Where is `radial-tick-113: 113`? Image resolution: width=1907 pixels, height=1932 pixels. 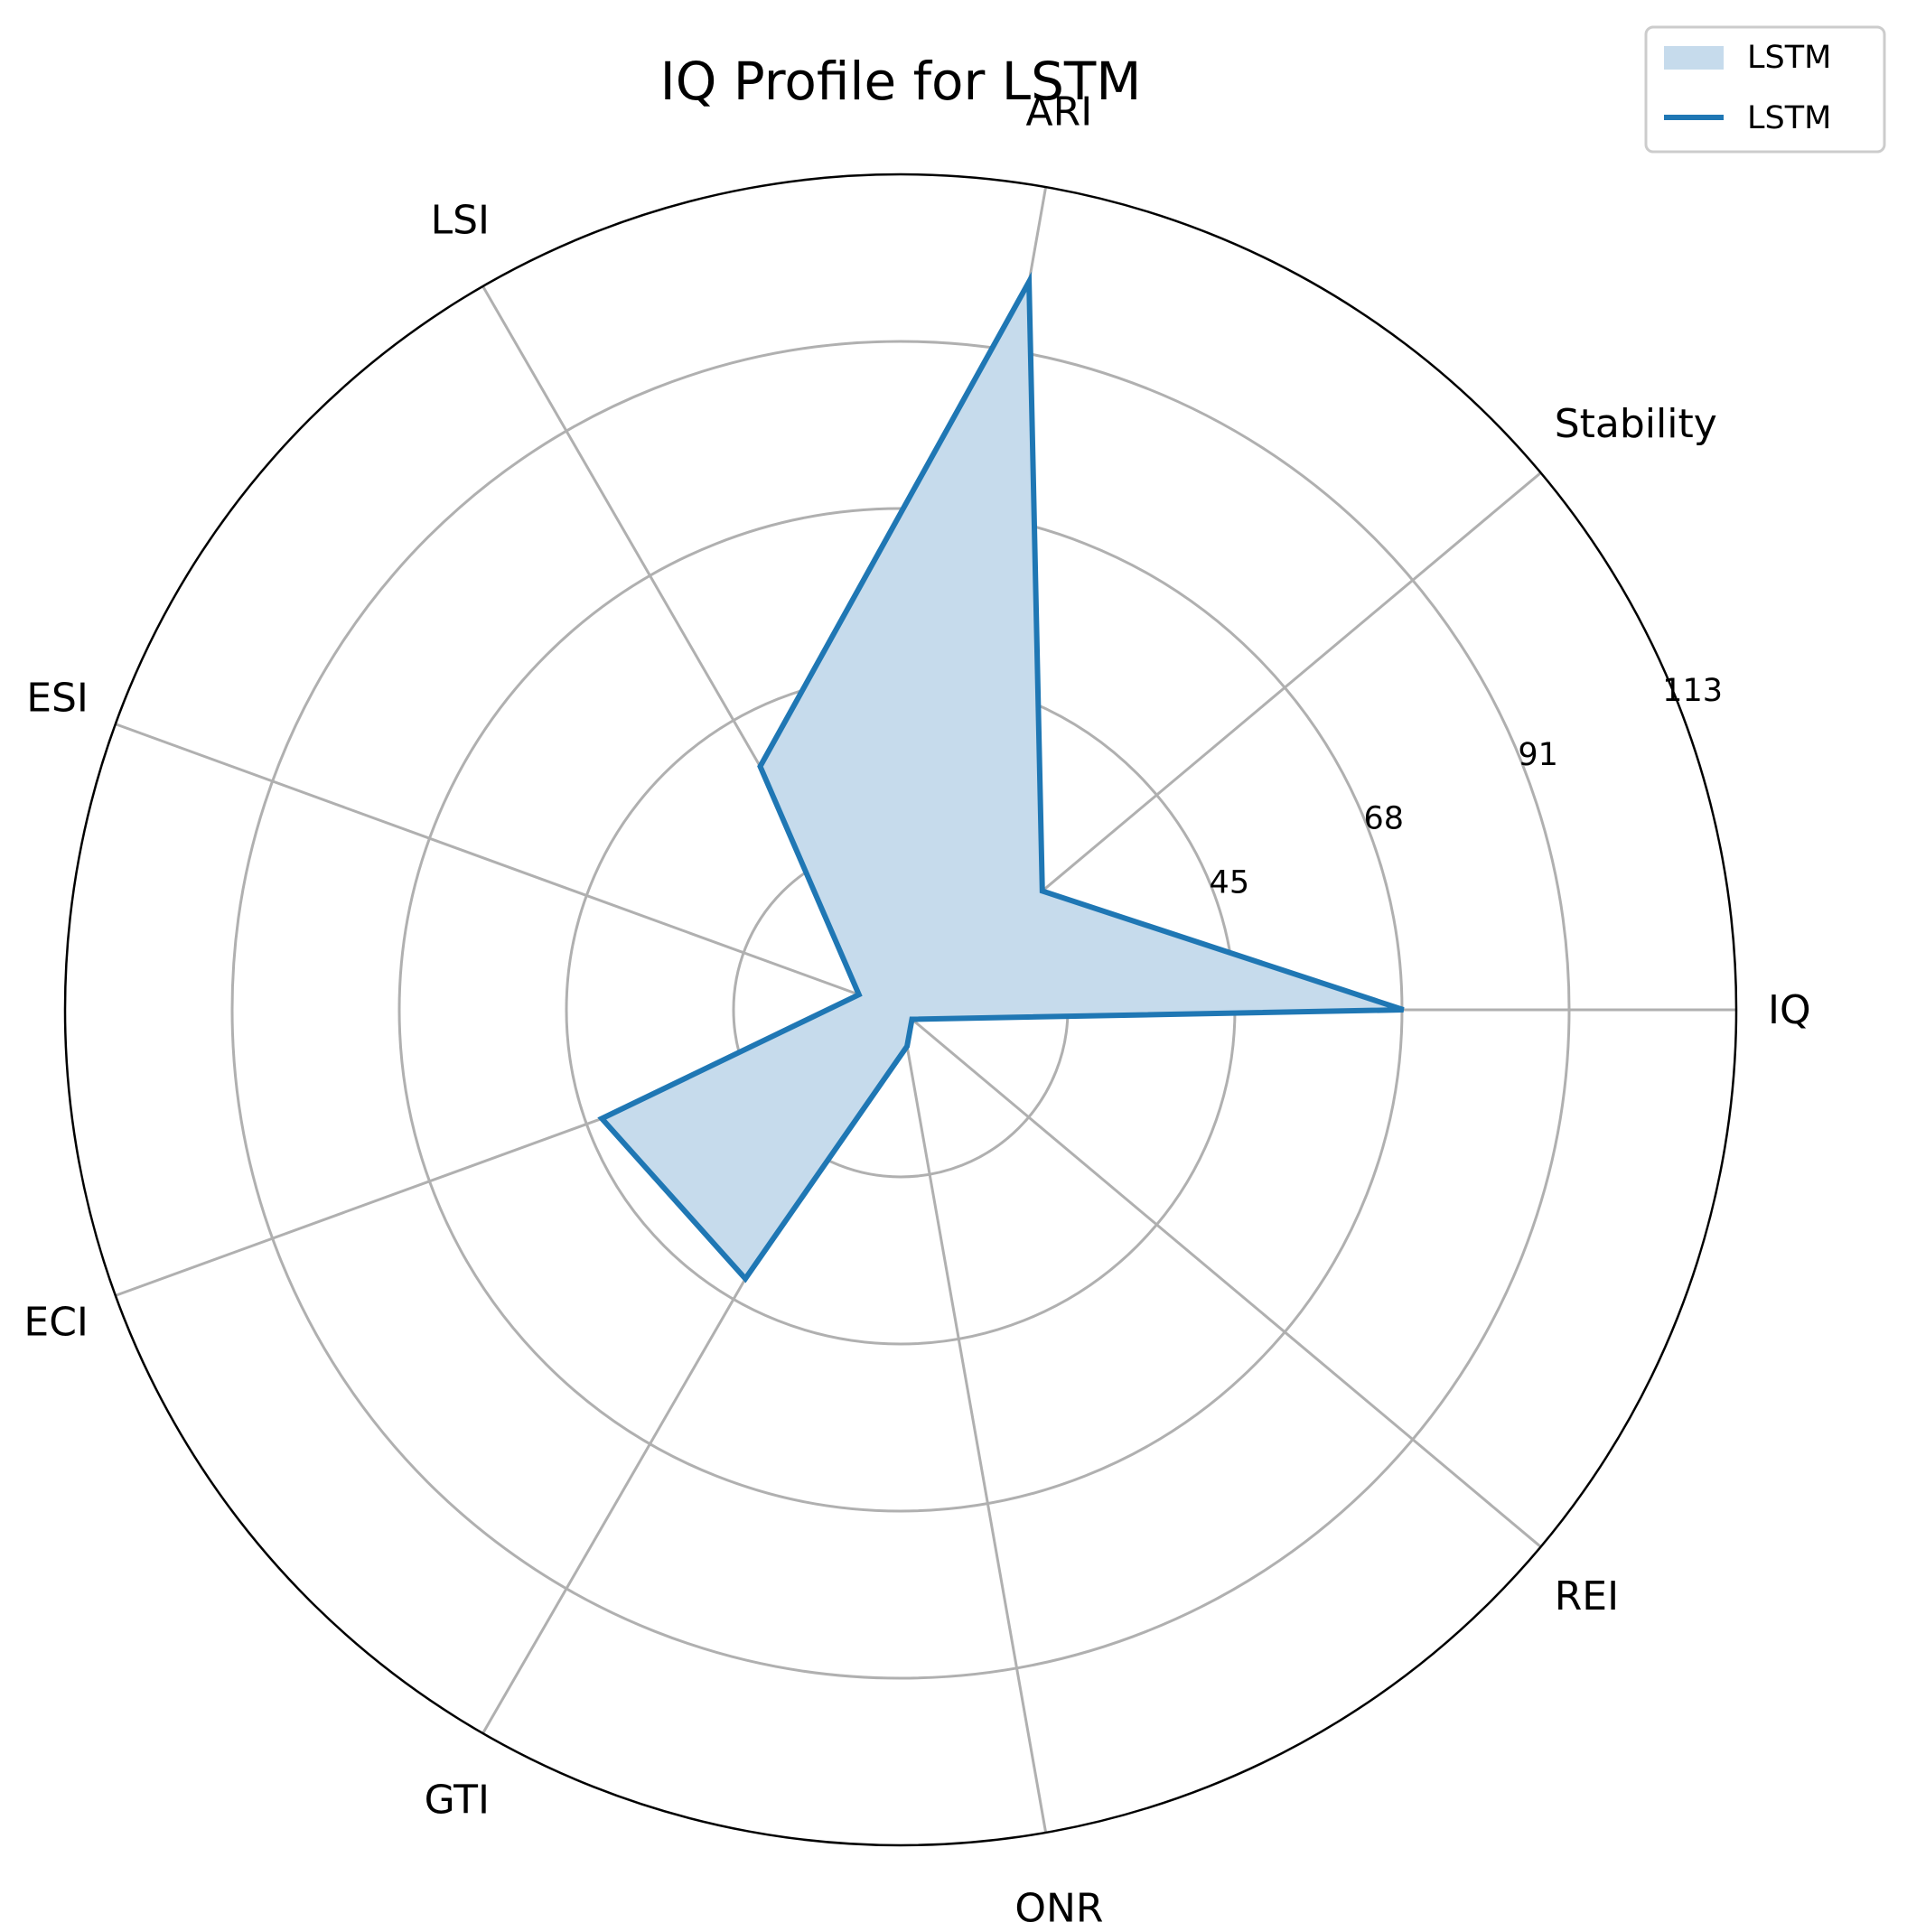
radial-tick-113: 113 is located at coordinates (1692, 691).